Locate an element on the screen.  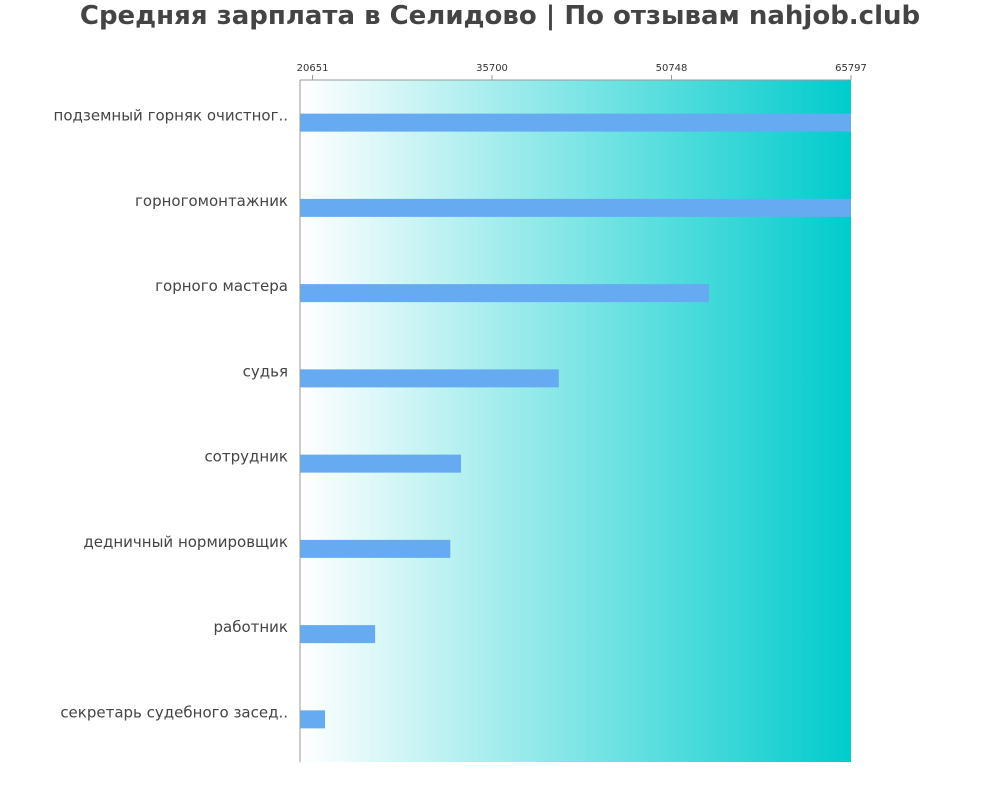
category-label: дедничный нормировщик is located at coordinates (185, 542).